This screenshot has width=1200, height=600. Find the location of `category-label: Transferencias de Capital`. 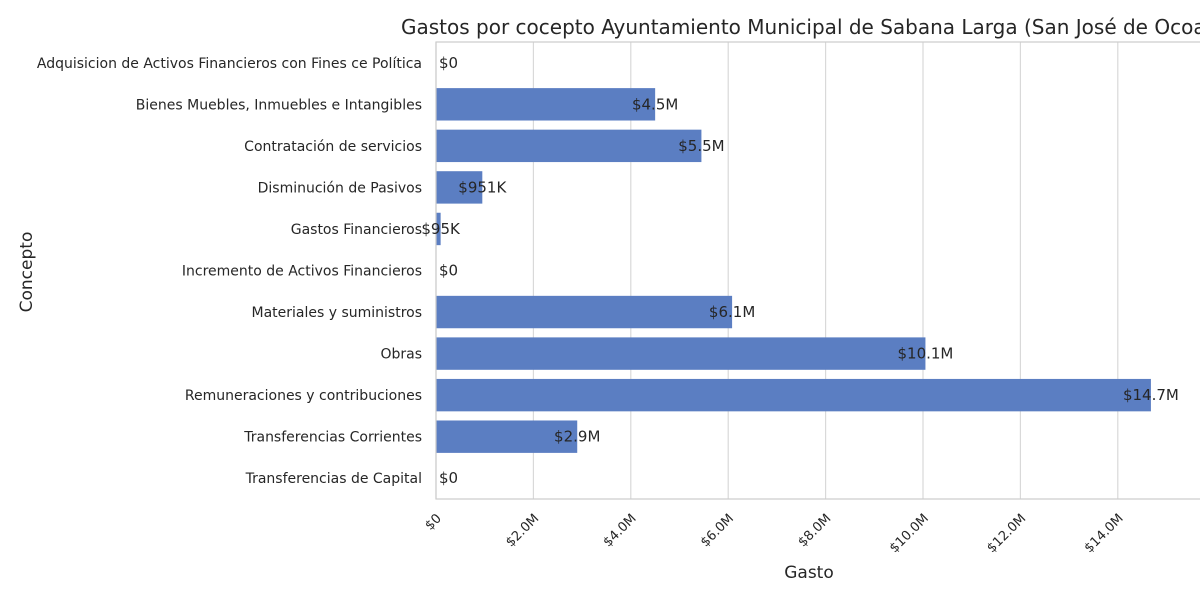

category-label: Transferencias de Capital is located at coordinates (333, 479).